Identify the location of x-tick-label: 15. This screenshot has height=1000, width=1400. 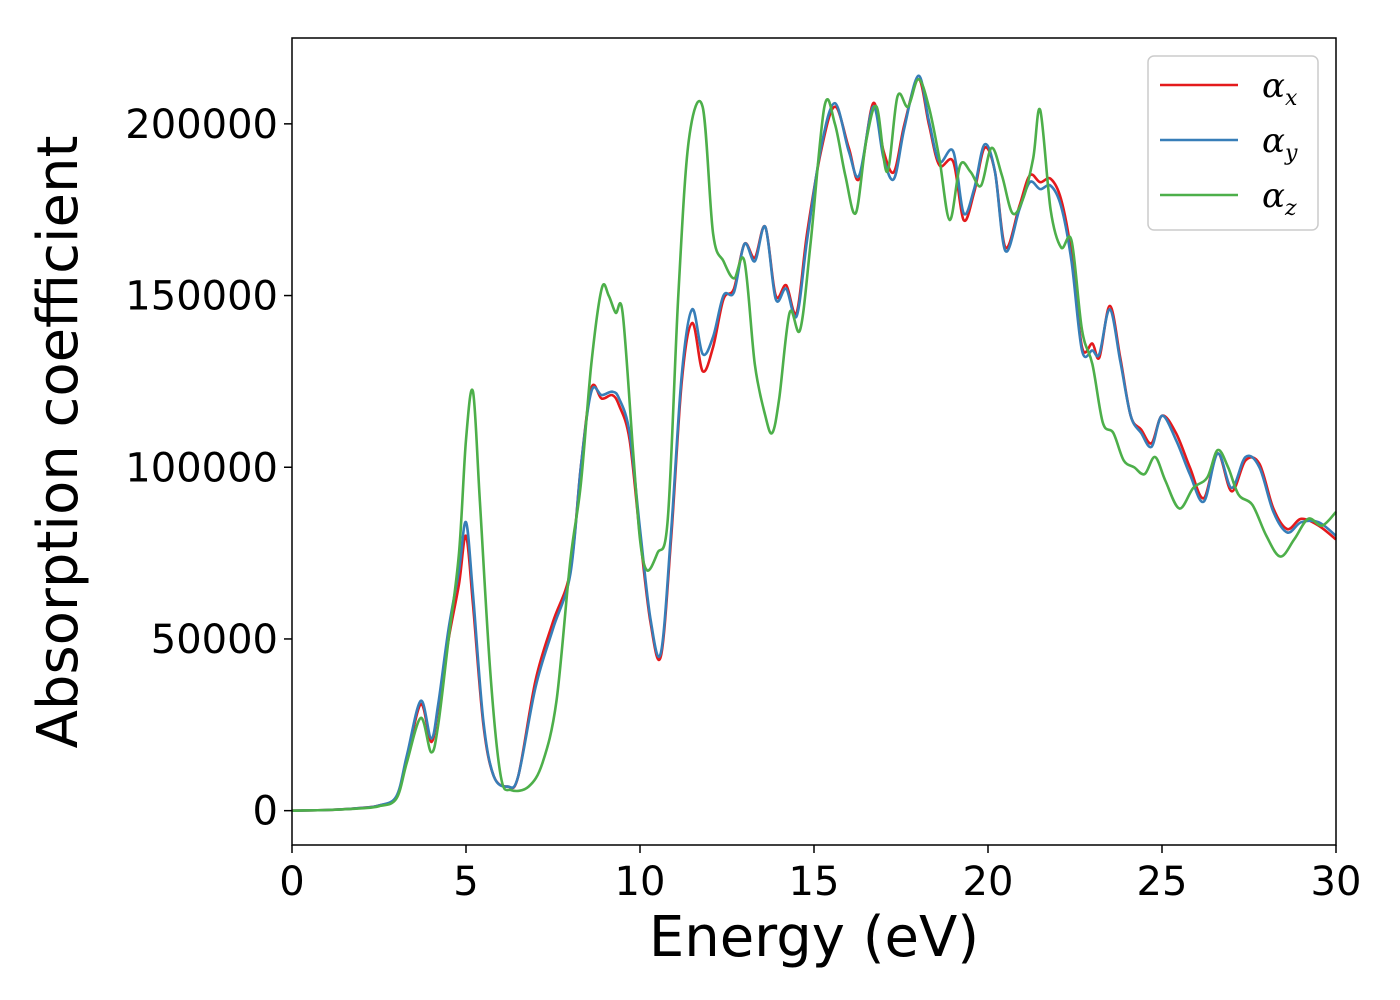
(814, 882).